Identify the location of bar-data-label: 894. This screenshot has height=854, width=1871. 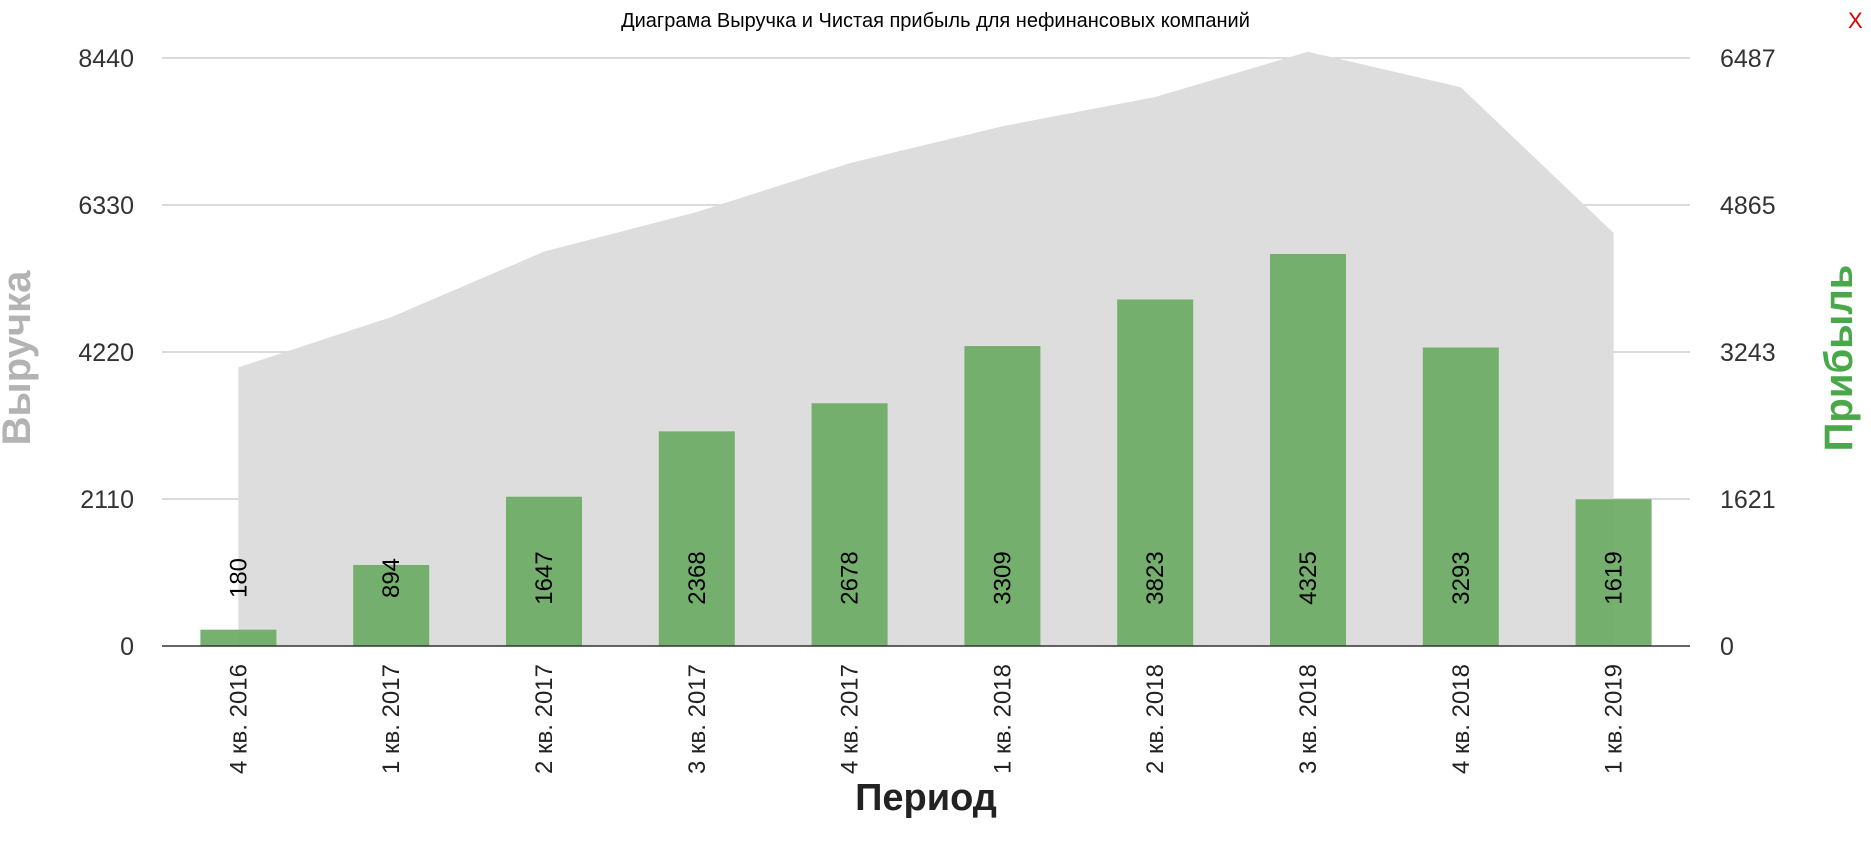
(391, 578).